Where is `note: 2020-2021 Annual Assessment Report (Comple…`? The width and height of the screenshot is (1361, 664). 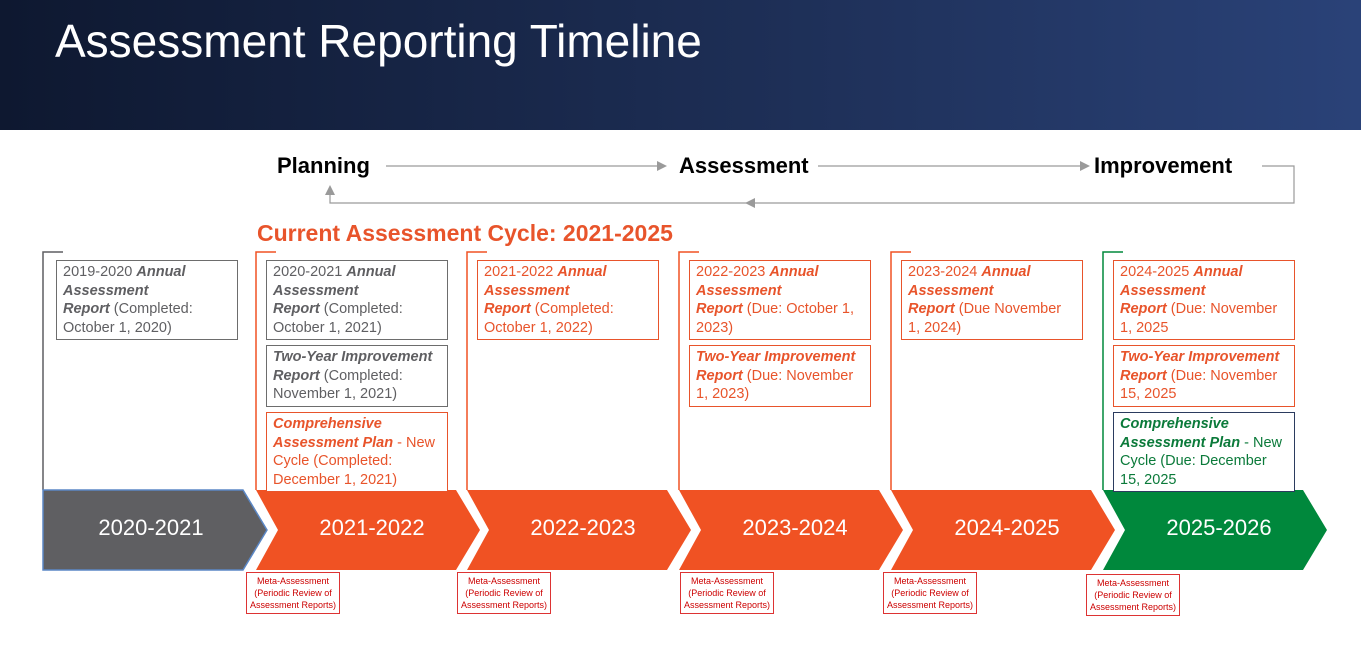
note: 2020-2021 Annual Assessment Report (Comple… is located at coordinates (357, 300).